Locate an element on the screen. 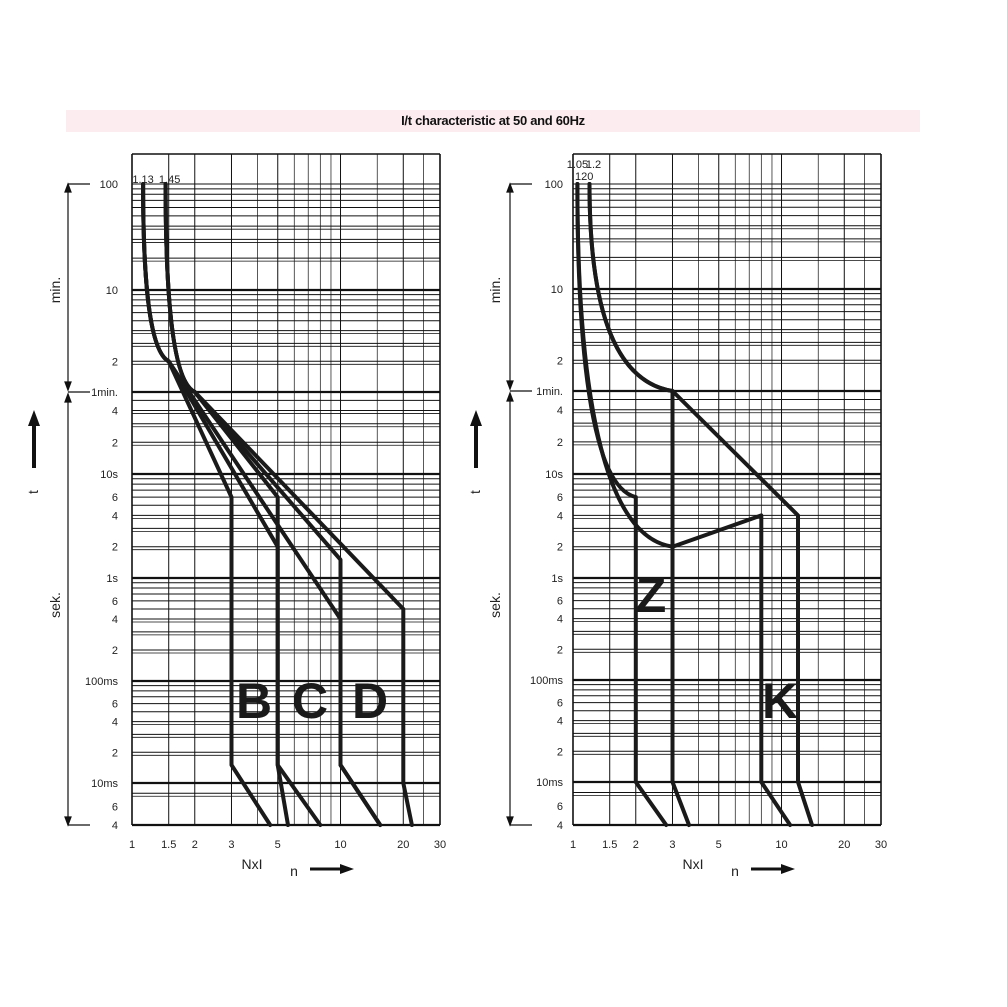 The image size is (1007, 1007). series-label-K: K is located at coordinates (780, 701).